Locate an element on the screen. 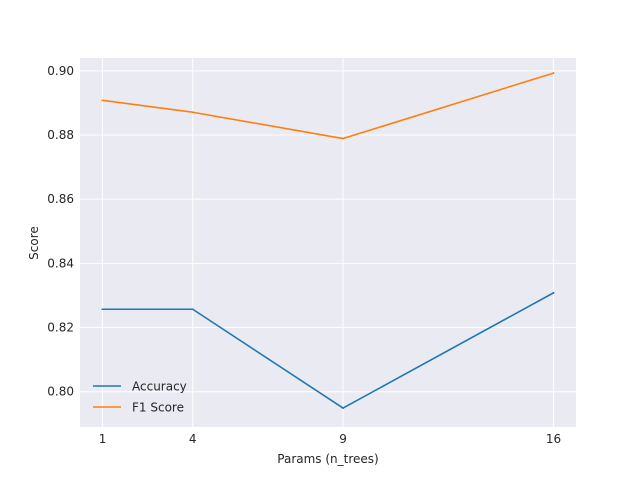  legend: Accuracy F1 Score is located at coordinates (140, 397).